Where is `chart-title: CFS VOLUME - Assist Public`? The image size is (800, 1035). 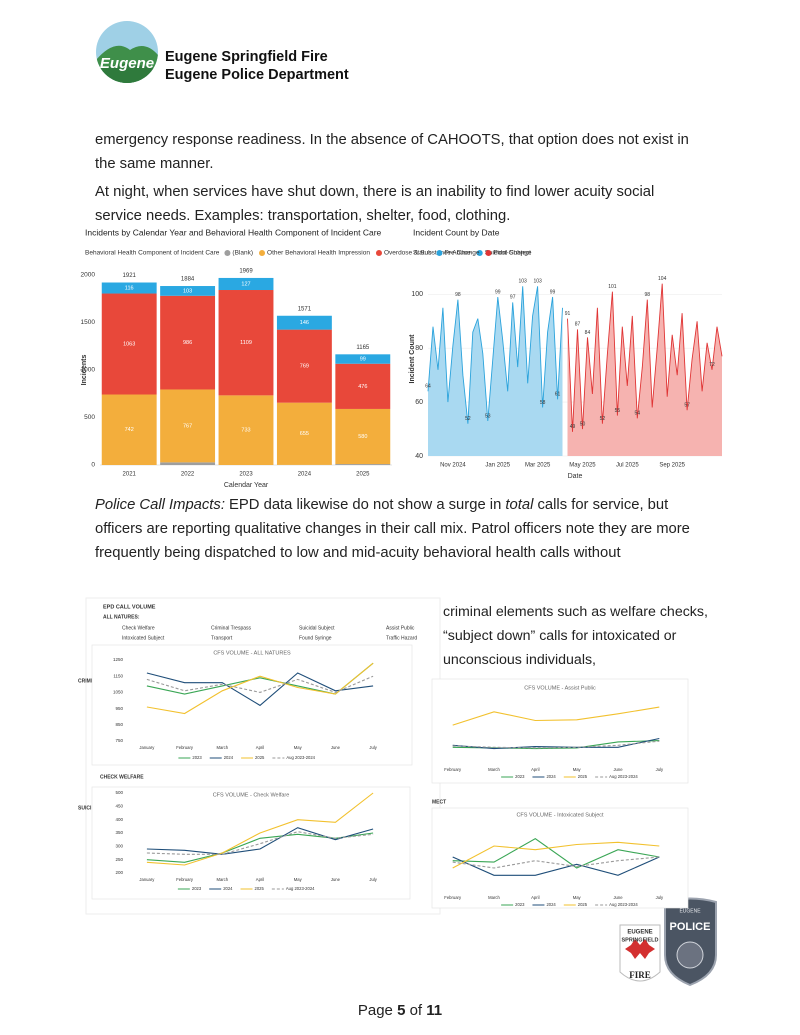 chart-title: CFS VOLUME - Assist Public is located at coordinates (560, 688).